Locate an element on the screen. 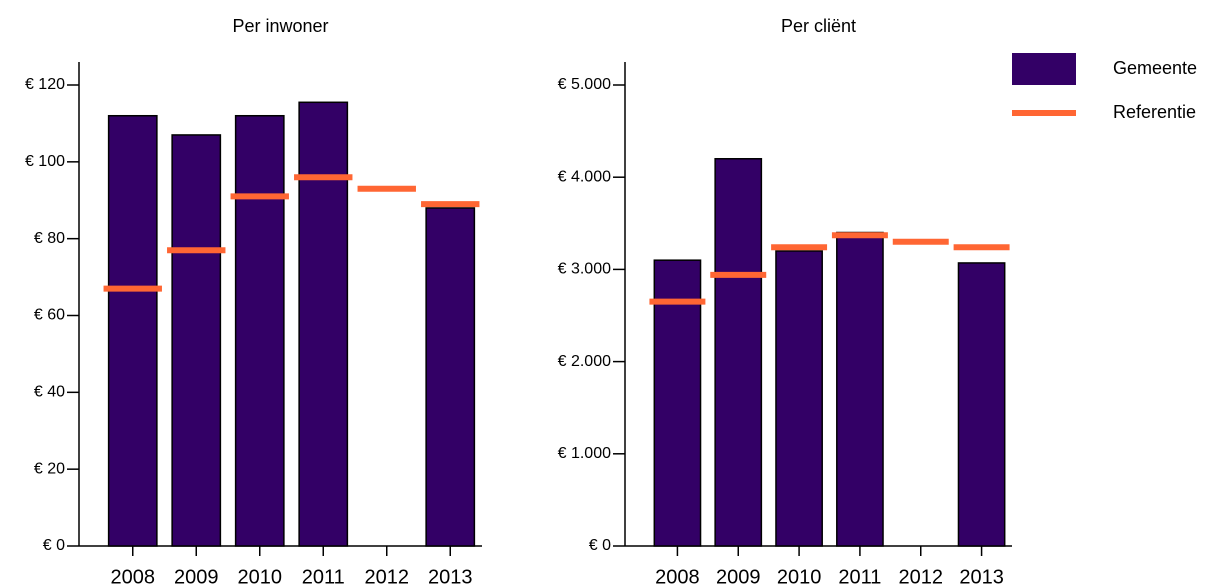 Image resolution: width=1231 pixels, height=586 pixels. legend-label: Gemeente is located at coordinates (1155, 68).